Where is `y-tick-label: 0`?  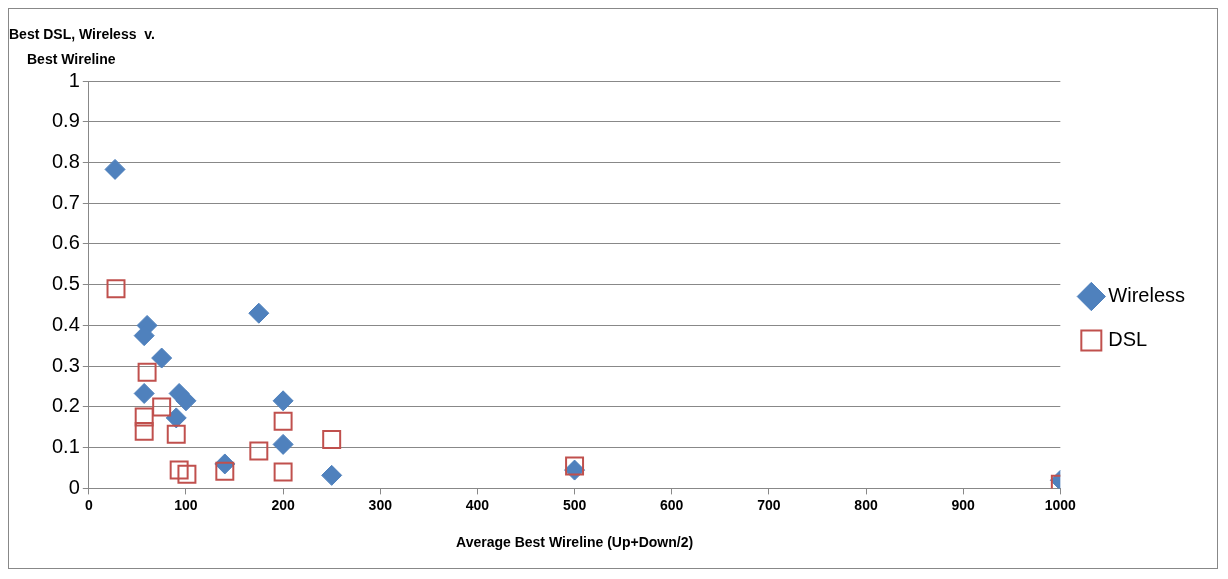
y-tick-label: 0 is located at coordinates (74, 486).